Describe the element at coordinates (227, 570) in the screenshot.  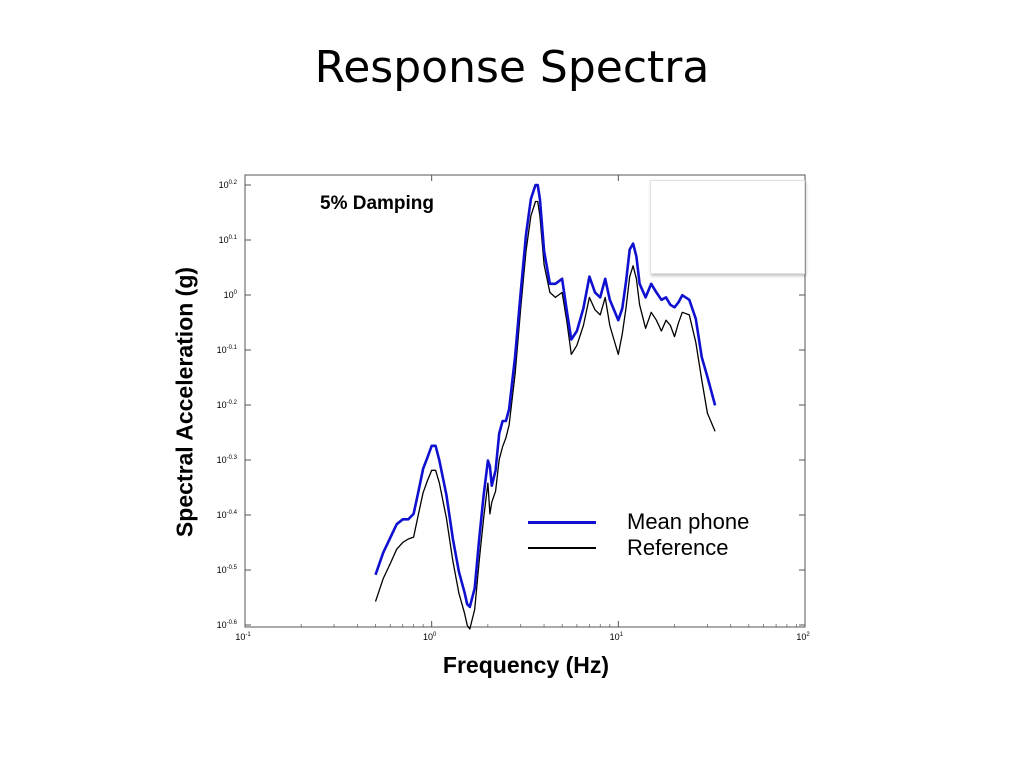
I see `y-tick-label: 10-0.5` at that location.